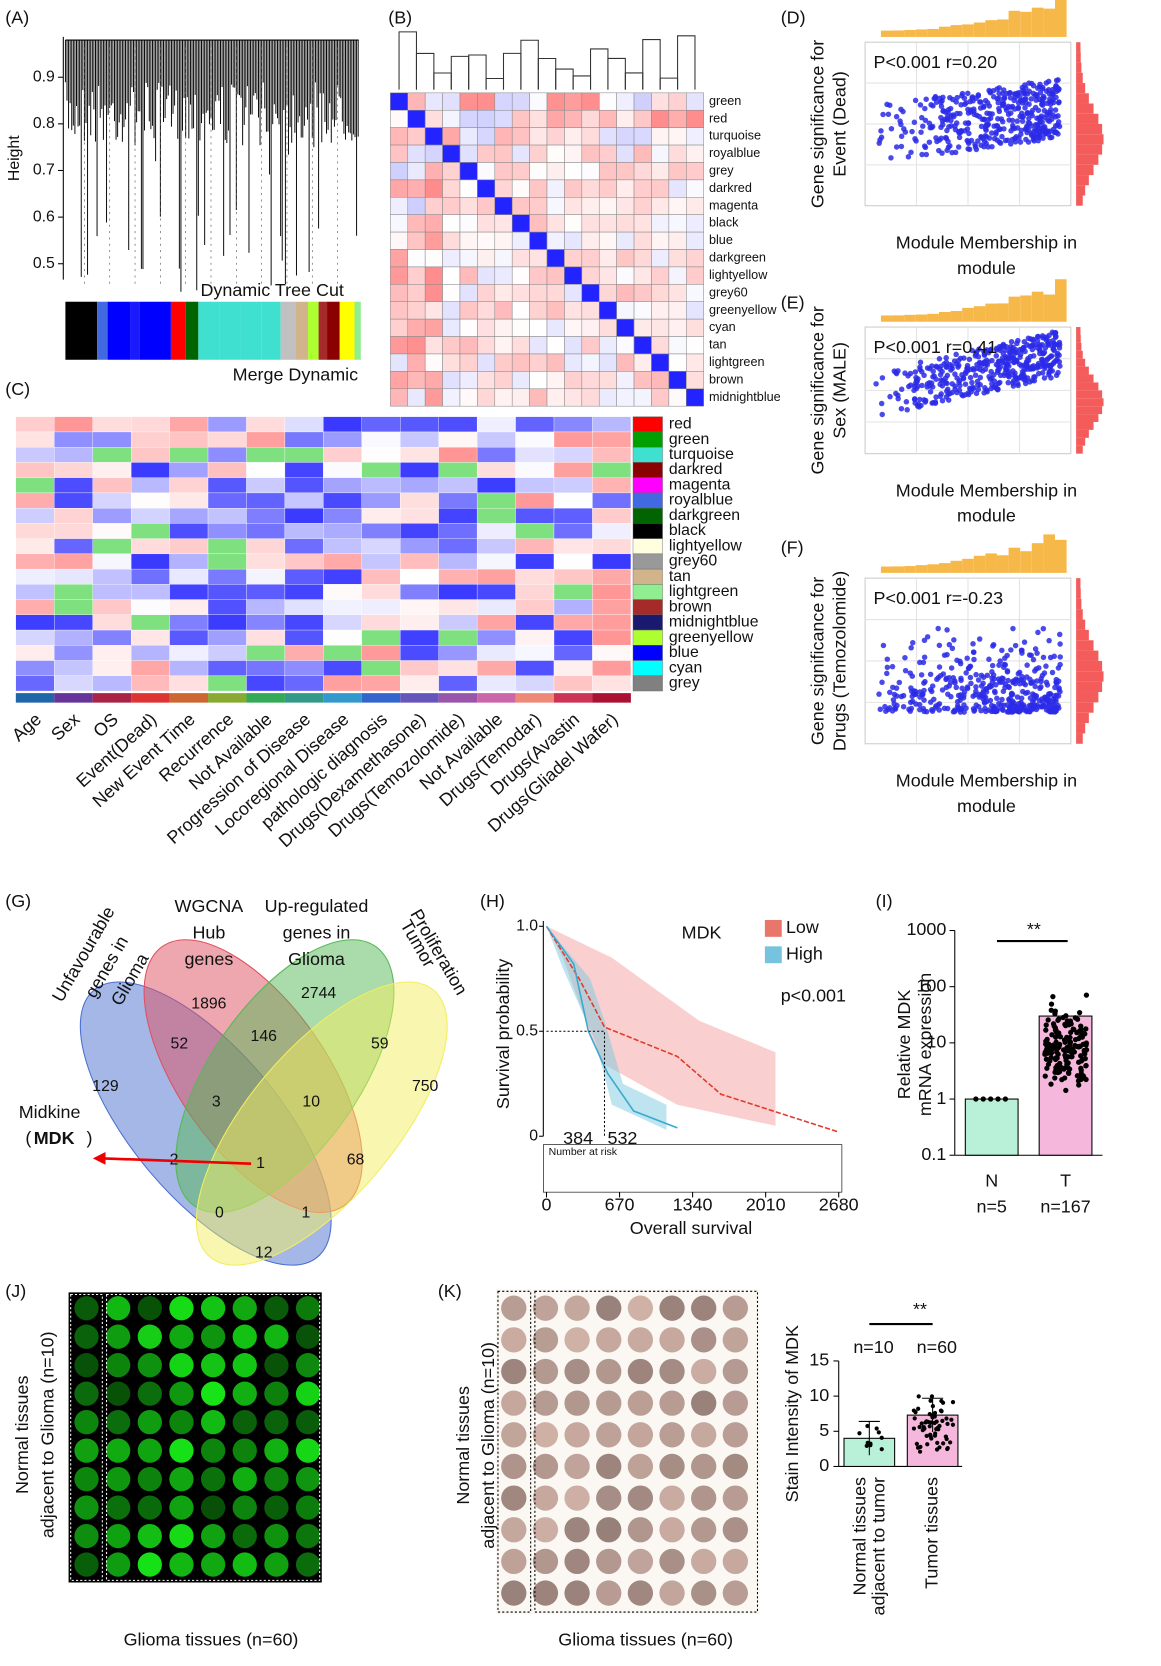 The height and width of the screenshot is (1666, 1161). What do you see at coordinates (647, 607) in the screenshot?
I see `module-swatch` at bounding box center [647, 607].